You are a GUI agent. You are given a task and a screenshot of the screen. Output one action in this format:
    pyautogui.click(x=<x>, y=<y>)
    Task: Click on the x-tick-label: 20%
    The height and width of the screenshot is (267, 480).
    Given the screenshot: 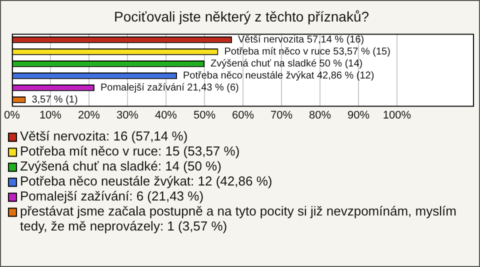 What is the action you would take?
    pyautogui.click(x=89, y=115)
    